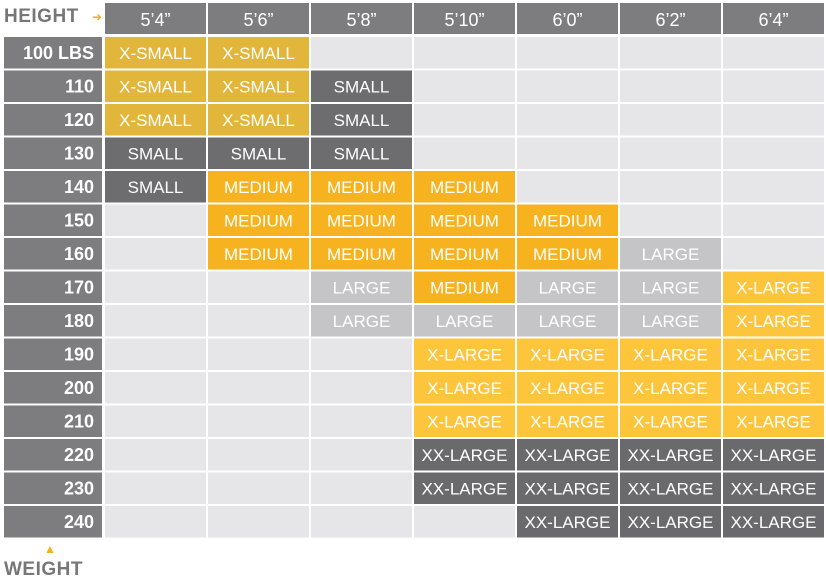 The image size is (826, 582). Describe the element at coordinates (361, 20) in the screenshot. I see `column-header-label: 5’8”` at that location.